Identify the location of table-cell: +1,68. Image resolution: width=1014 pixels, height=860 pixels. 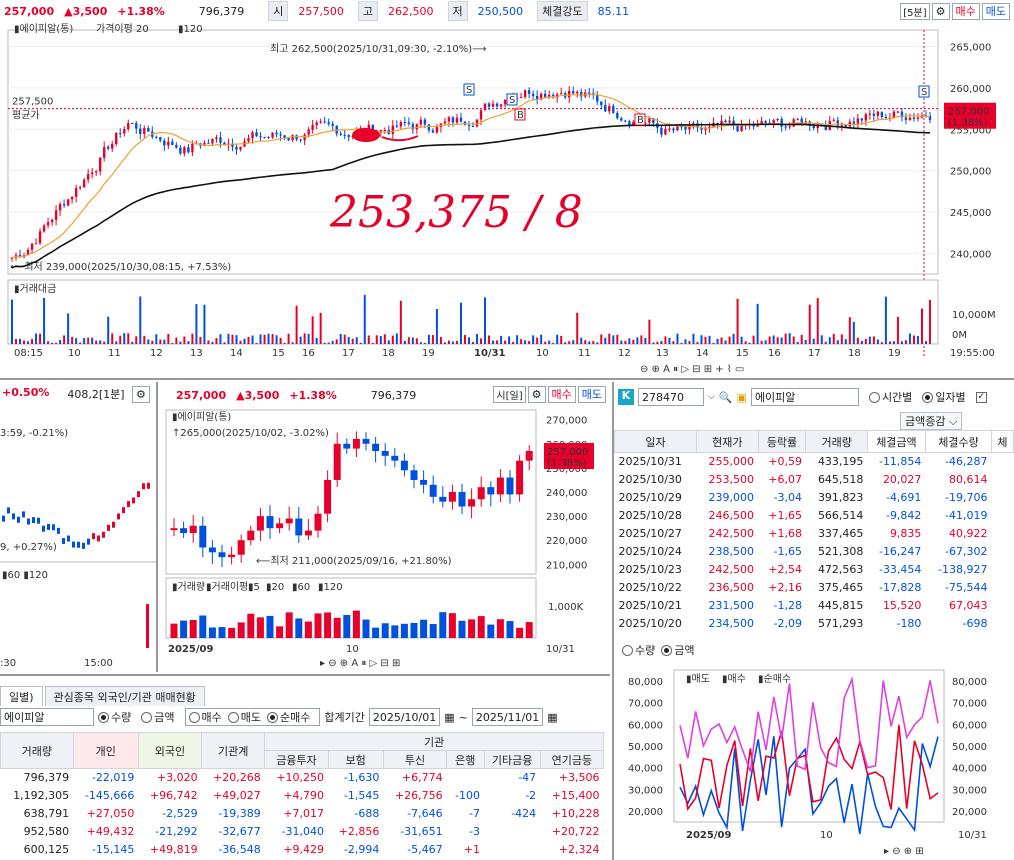
(785, 533).